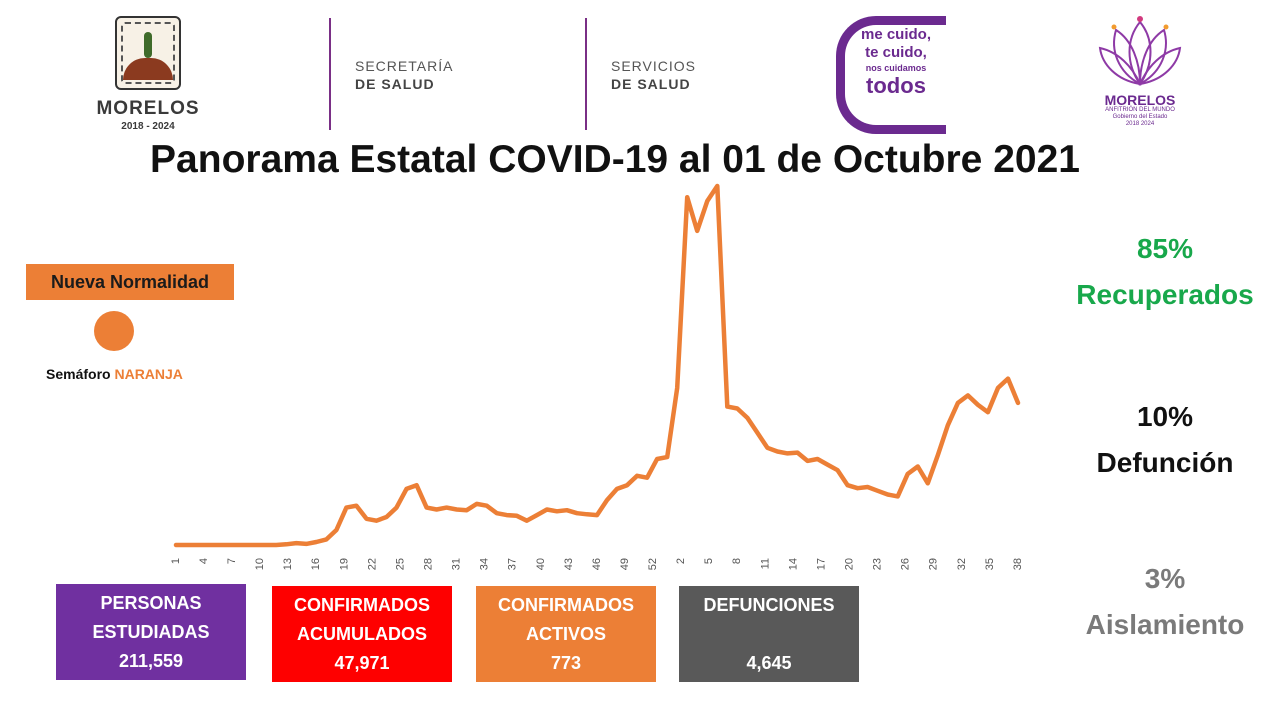 This screenshot has width=1280, height=714. I want to click on defuncion-label: Defunción, so click(1165, 462).